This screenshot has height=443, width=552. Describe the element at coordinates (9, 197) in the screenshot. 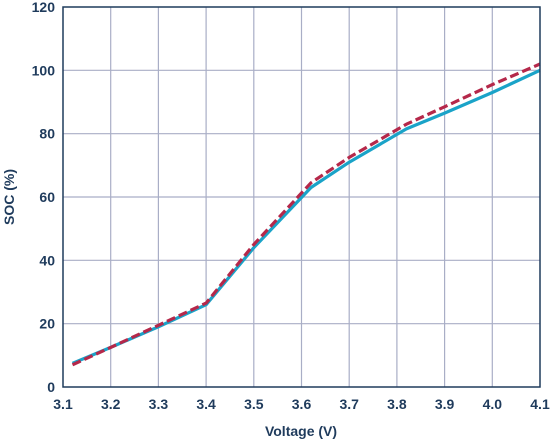

I see `y-axis-title: SOC (%)` at that location.